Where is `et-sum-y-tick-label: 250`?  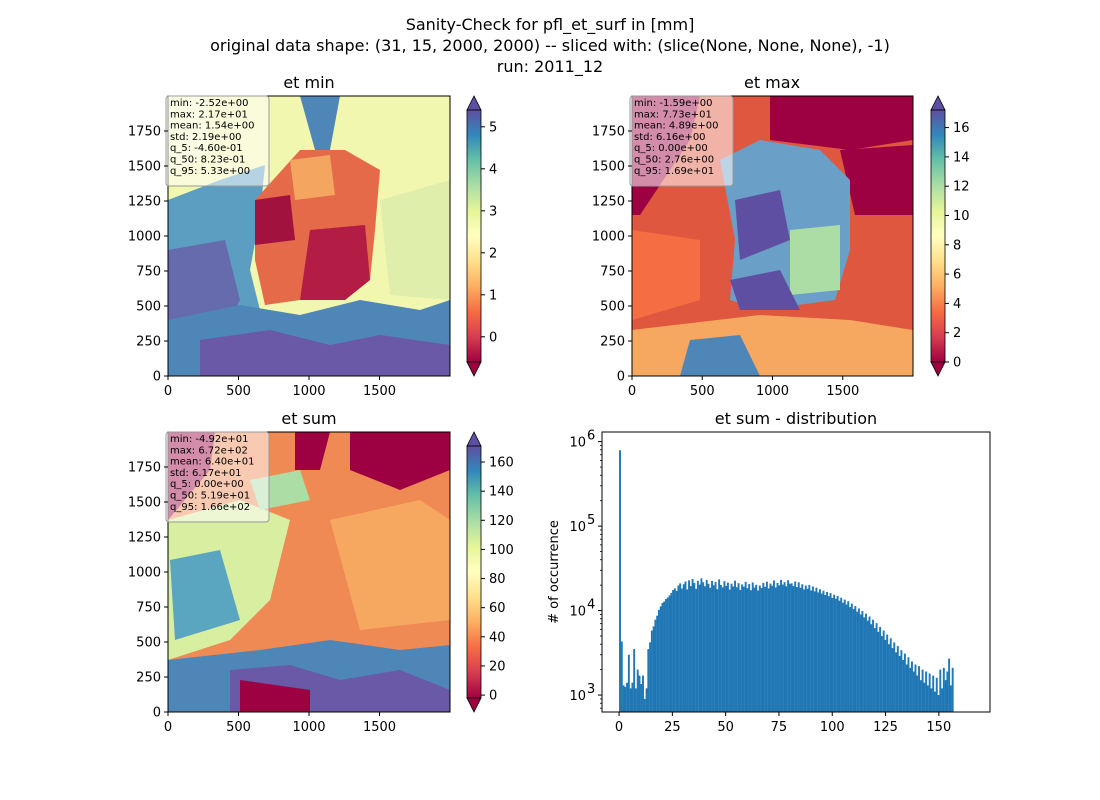 et-sum-y-tick-label: 250 is located at coordinates (148, 678).